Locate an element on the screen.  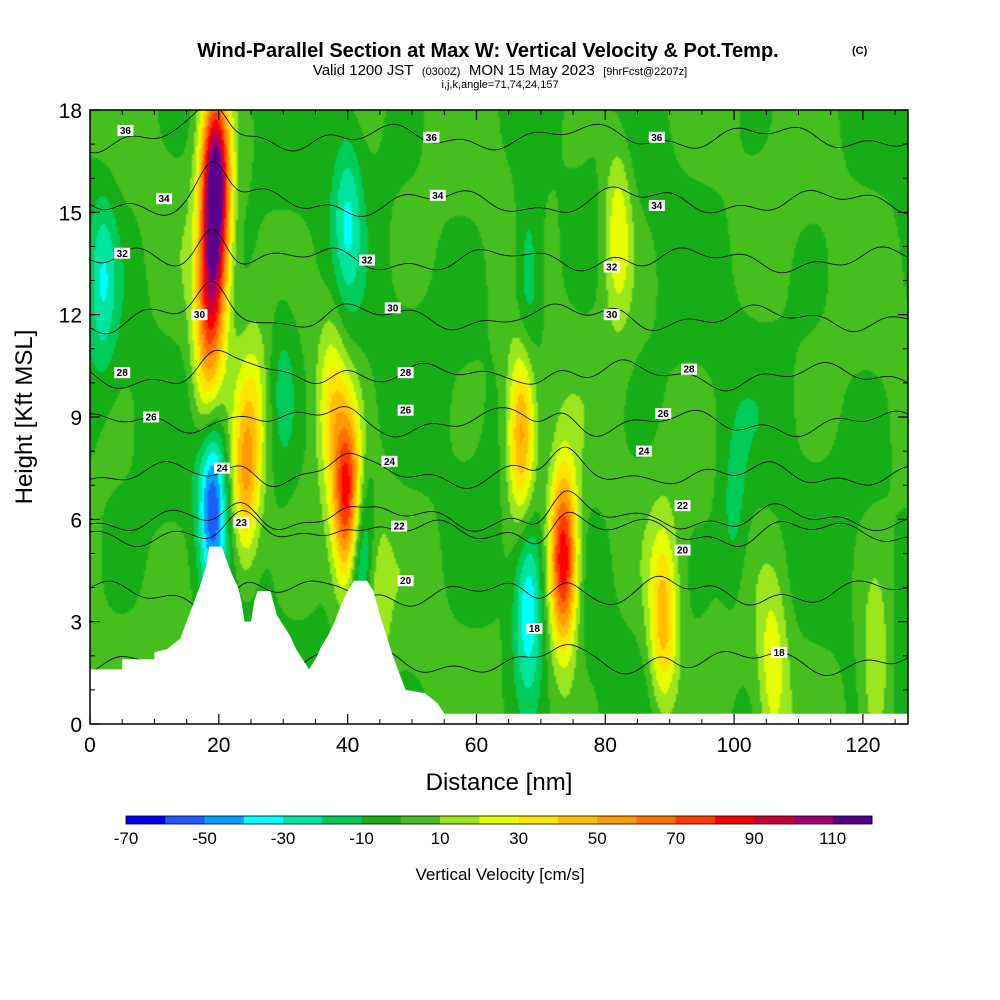
colorbar: -70 -50 -30 -10 10 30 50 70 90 110 is located at coordinates (493, 831).